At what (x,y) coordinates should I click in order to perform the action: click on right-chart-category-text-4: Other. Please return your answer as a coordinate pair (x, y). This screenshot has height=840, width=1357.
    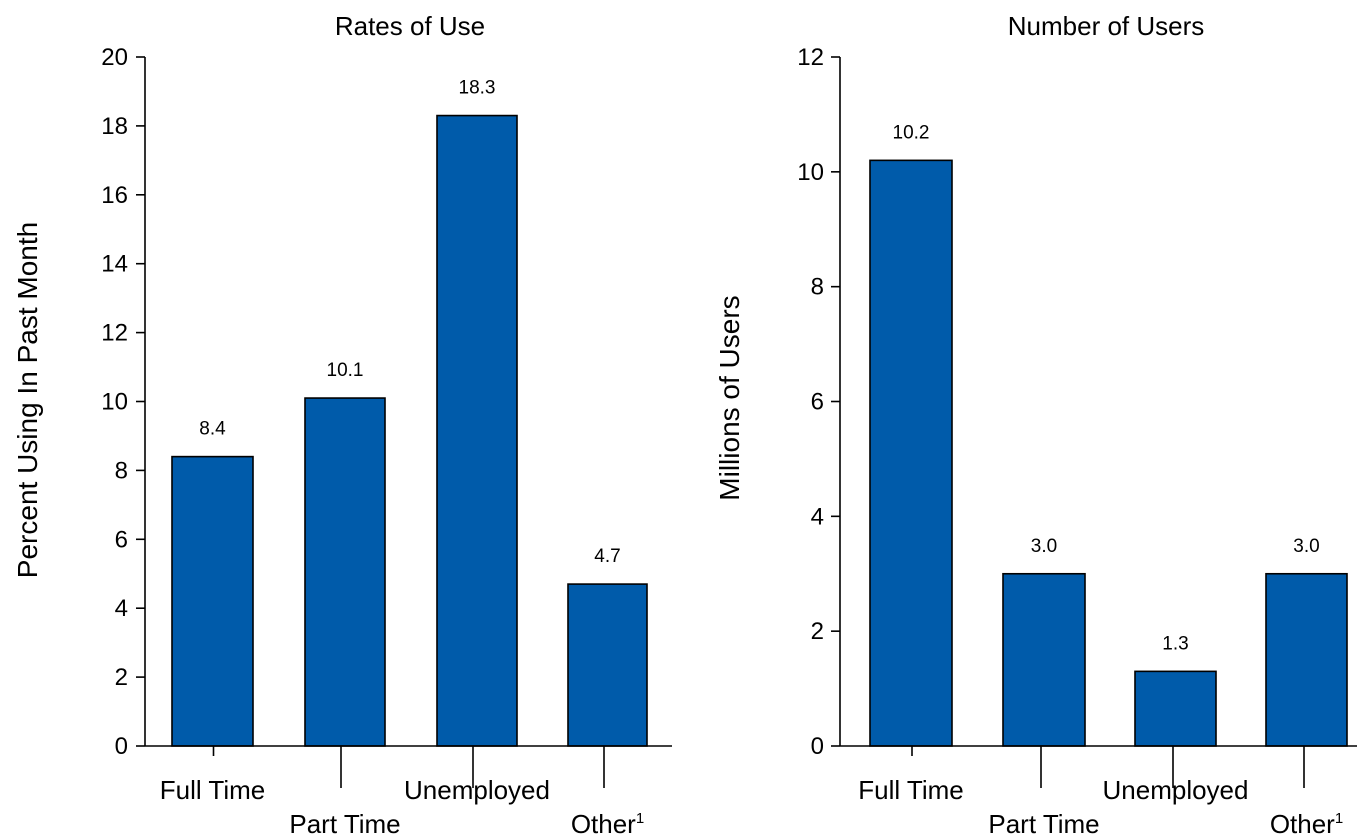
    Looking at the image, I should click on (1302, 824).